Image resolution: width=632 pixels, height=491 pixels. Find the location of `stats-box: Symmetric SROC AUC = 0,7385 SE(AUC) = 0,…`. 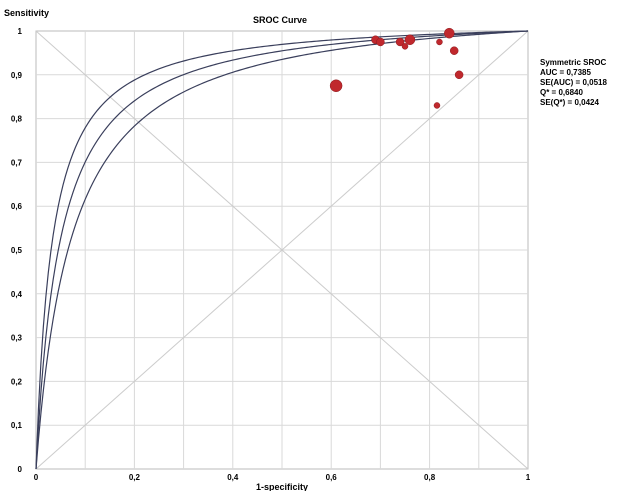

stats-box: Symmetric SROC AUC = 0,7385 SE(AUC) = 0,… is located at coordinates (573, 82).